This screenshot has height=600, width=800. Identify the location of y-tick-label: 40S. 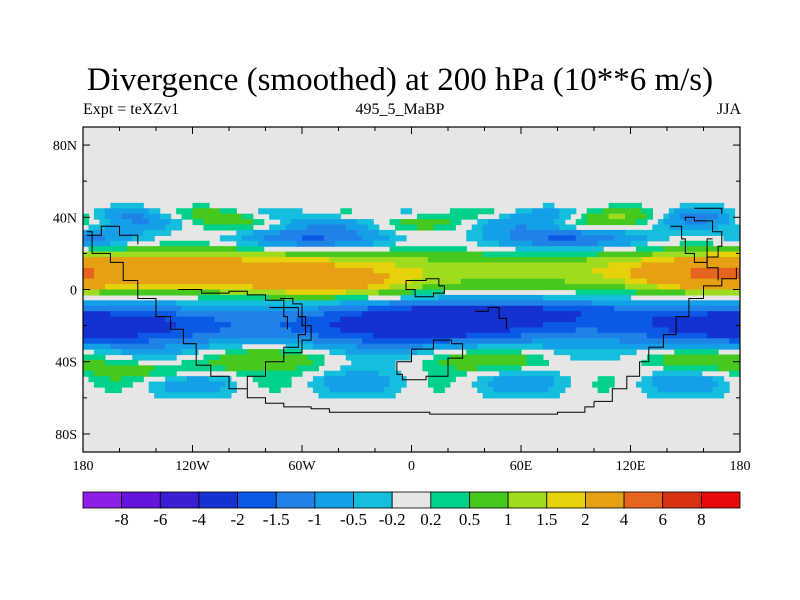
(66, 363).